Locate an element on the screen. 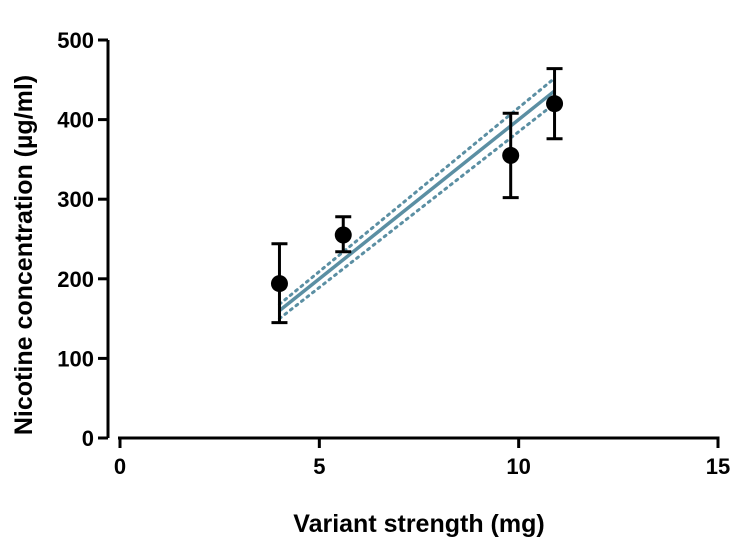 Image resolution: width=744 pixels, height=546 pixels. y-tick-label: 100 is located at coordinates (75, 358).